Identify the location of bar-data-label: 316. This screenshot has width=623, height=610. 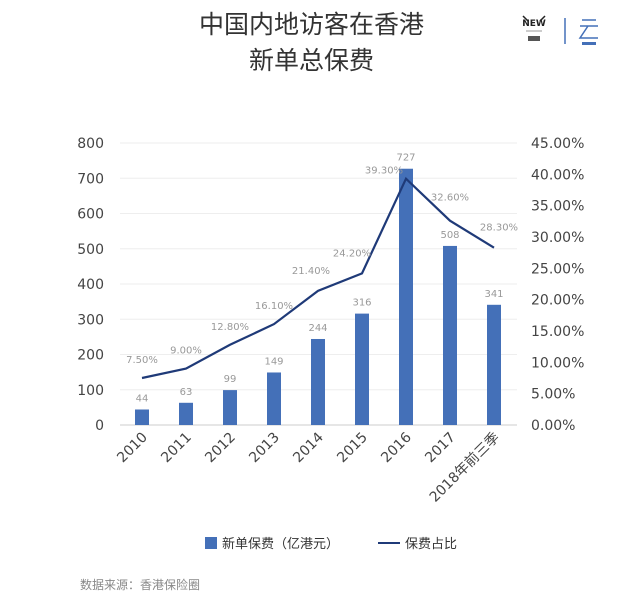
(361, 303).